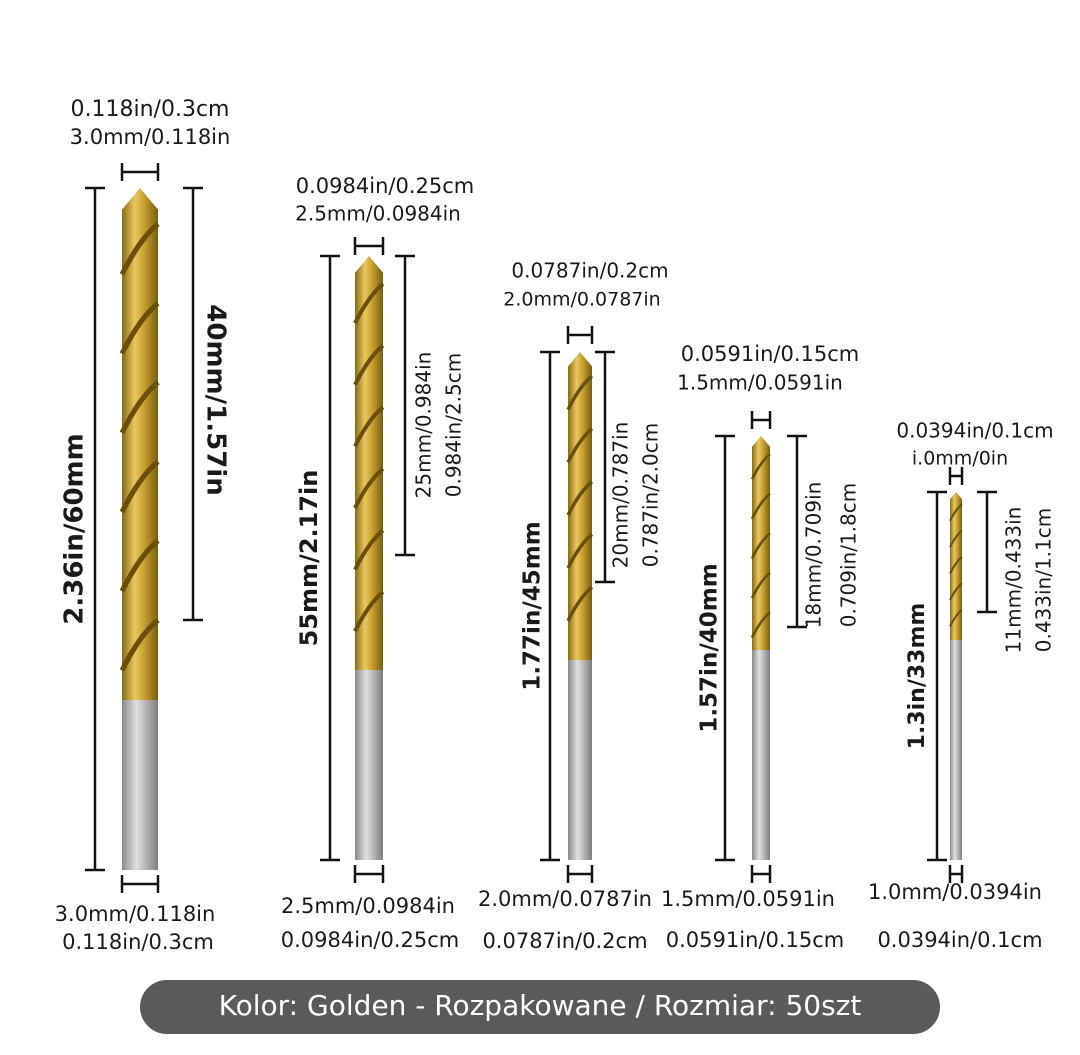 This screenshot has width=1080, height=1055. I want to click on flute-label: 11mm/0.433in, so click(1014, 580).